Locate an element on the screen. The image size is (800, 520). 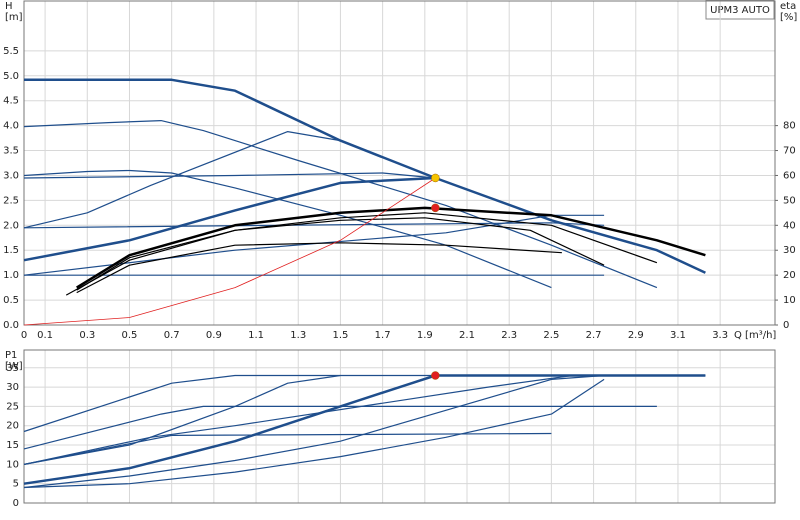
label-box is located at coordinates (740, 10).